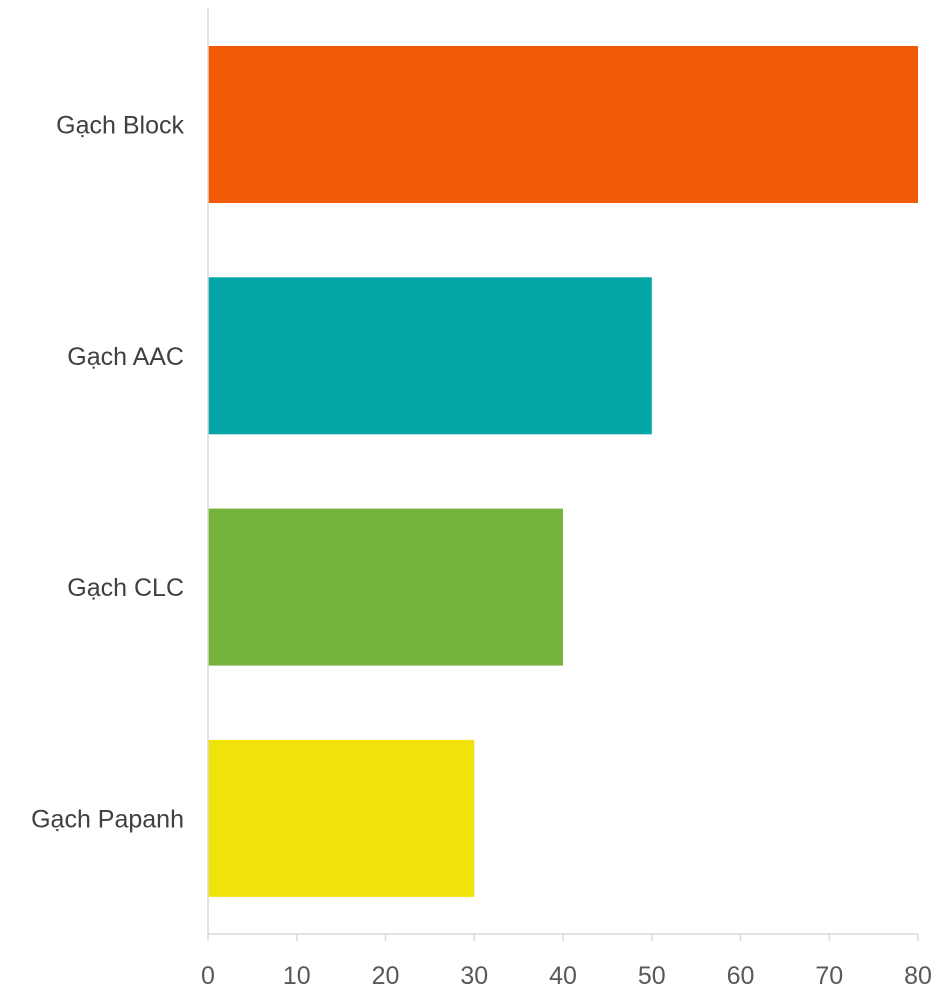 This screenshot has width=952, height=1005. Describe the element at coordinates (107, 473) in the screenshot. I see `category-labels: Gạch Block Gạch AAC Gạch CLC Gạch Papanh` at that location.